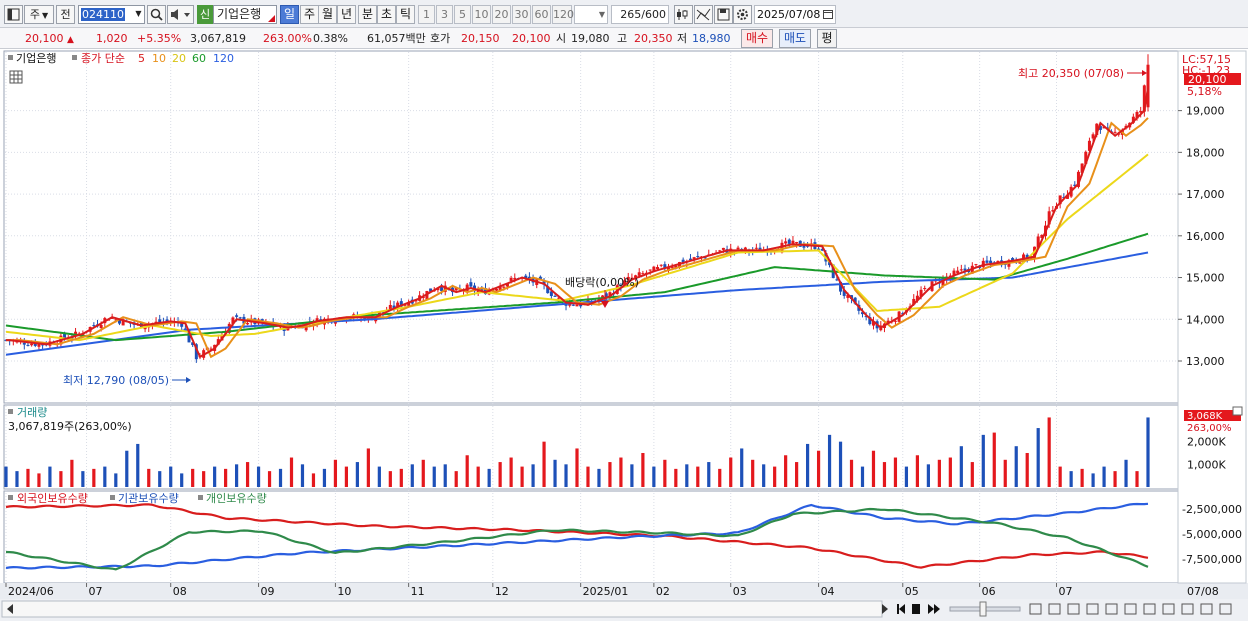  I want to click on individual-holding-line, so click(577, 539).